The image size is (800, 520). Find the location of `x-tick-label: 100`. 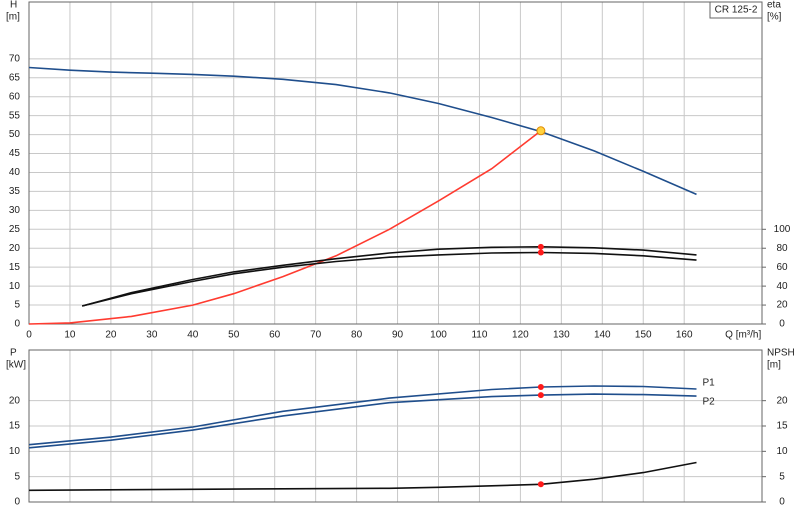

x-tick-label: 100 is located at coordinates (438, 335).